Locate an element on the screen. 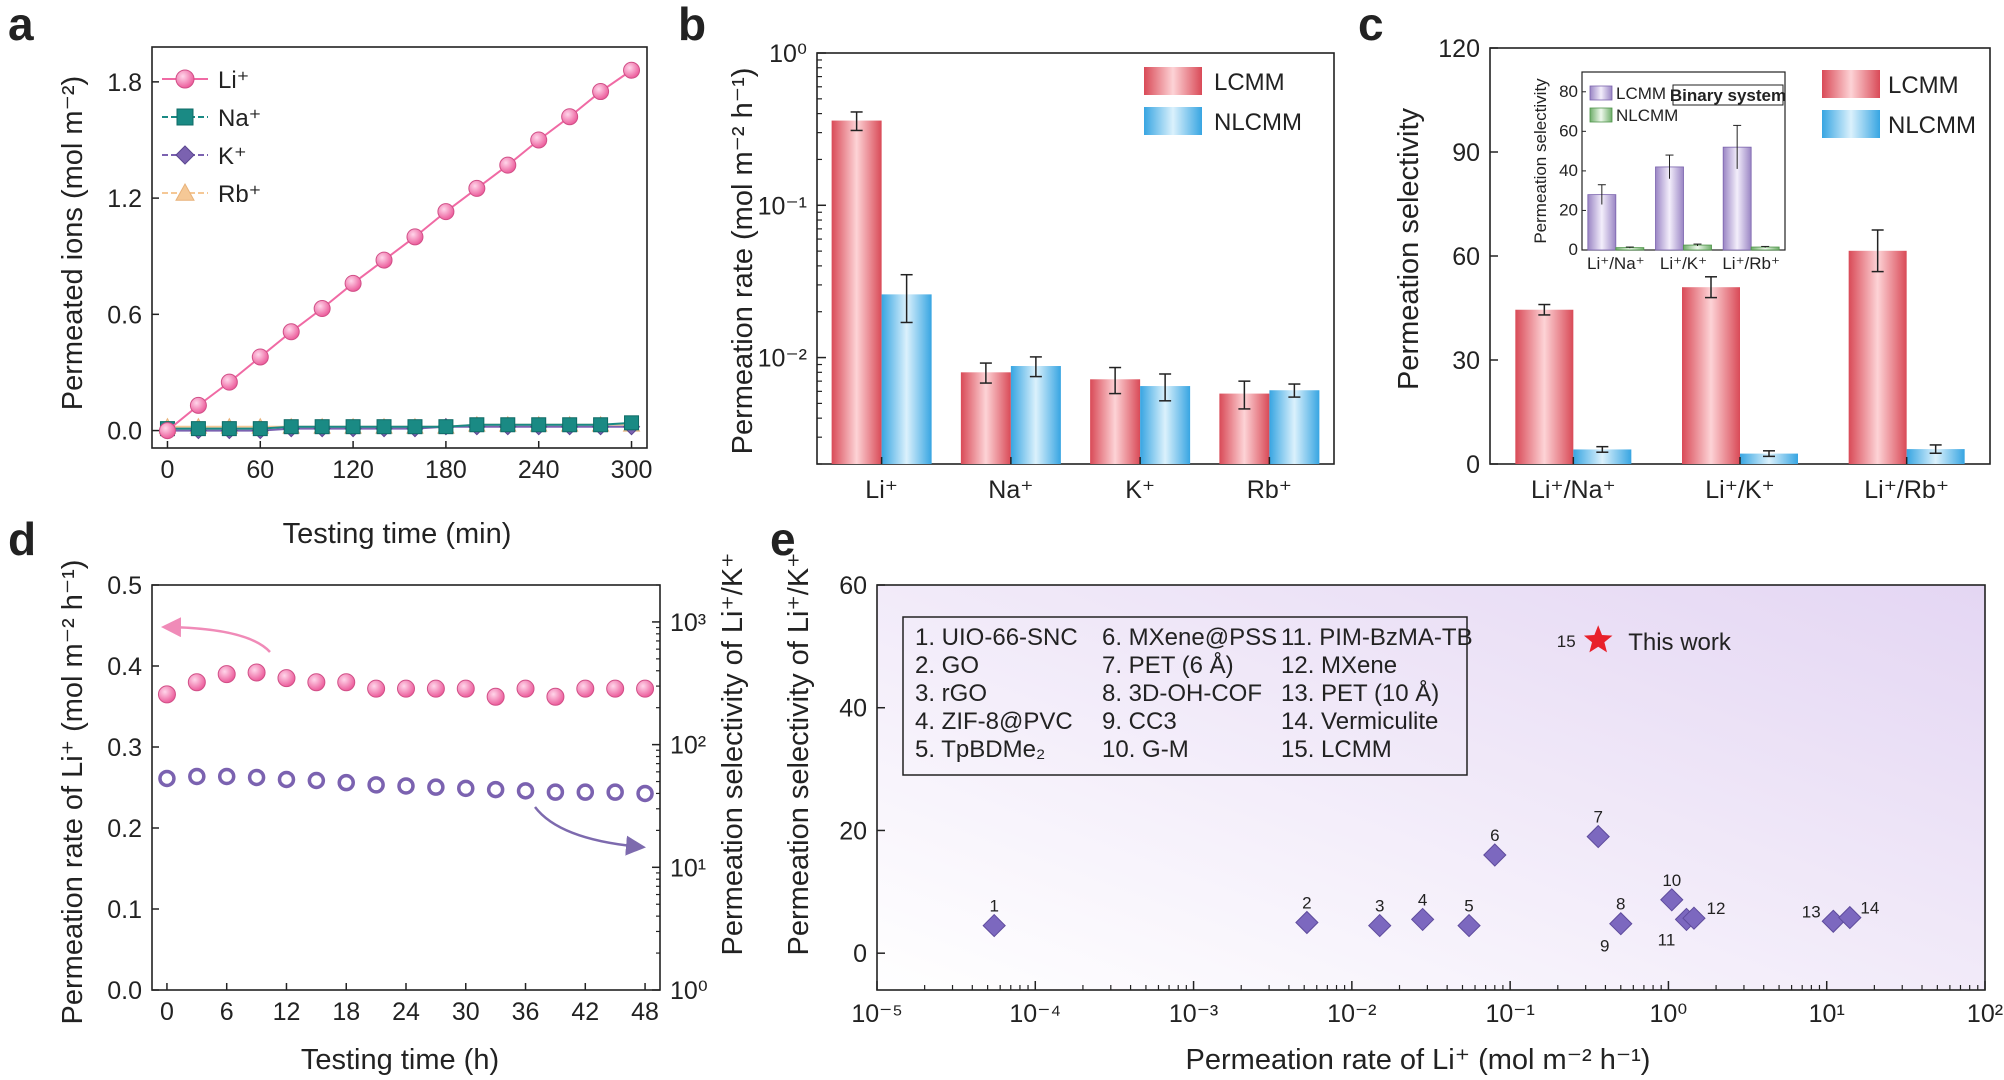 Image resolution: width=2004 pixels, height=1080 pixels. panel-b-frame is located at coordinates (1075, 258).